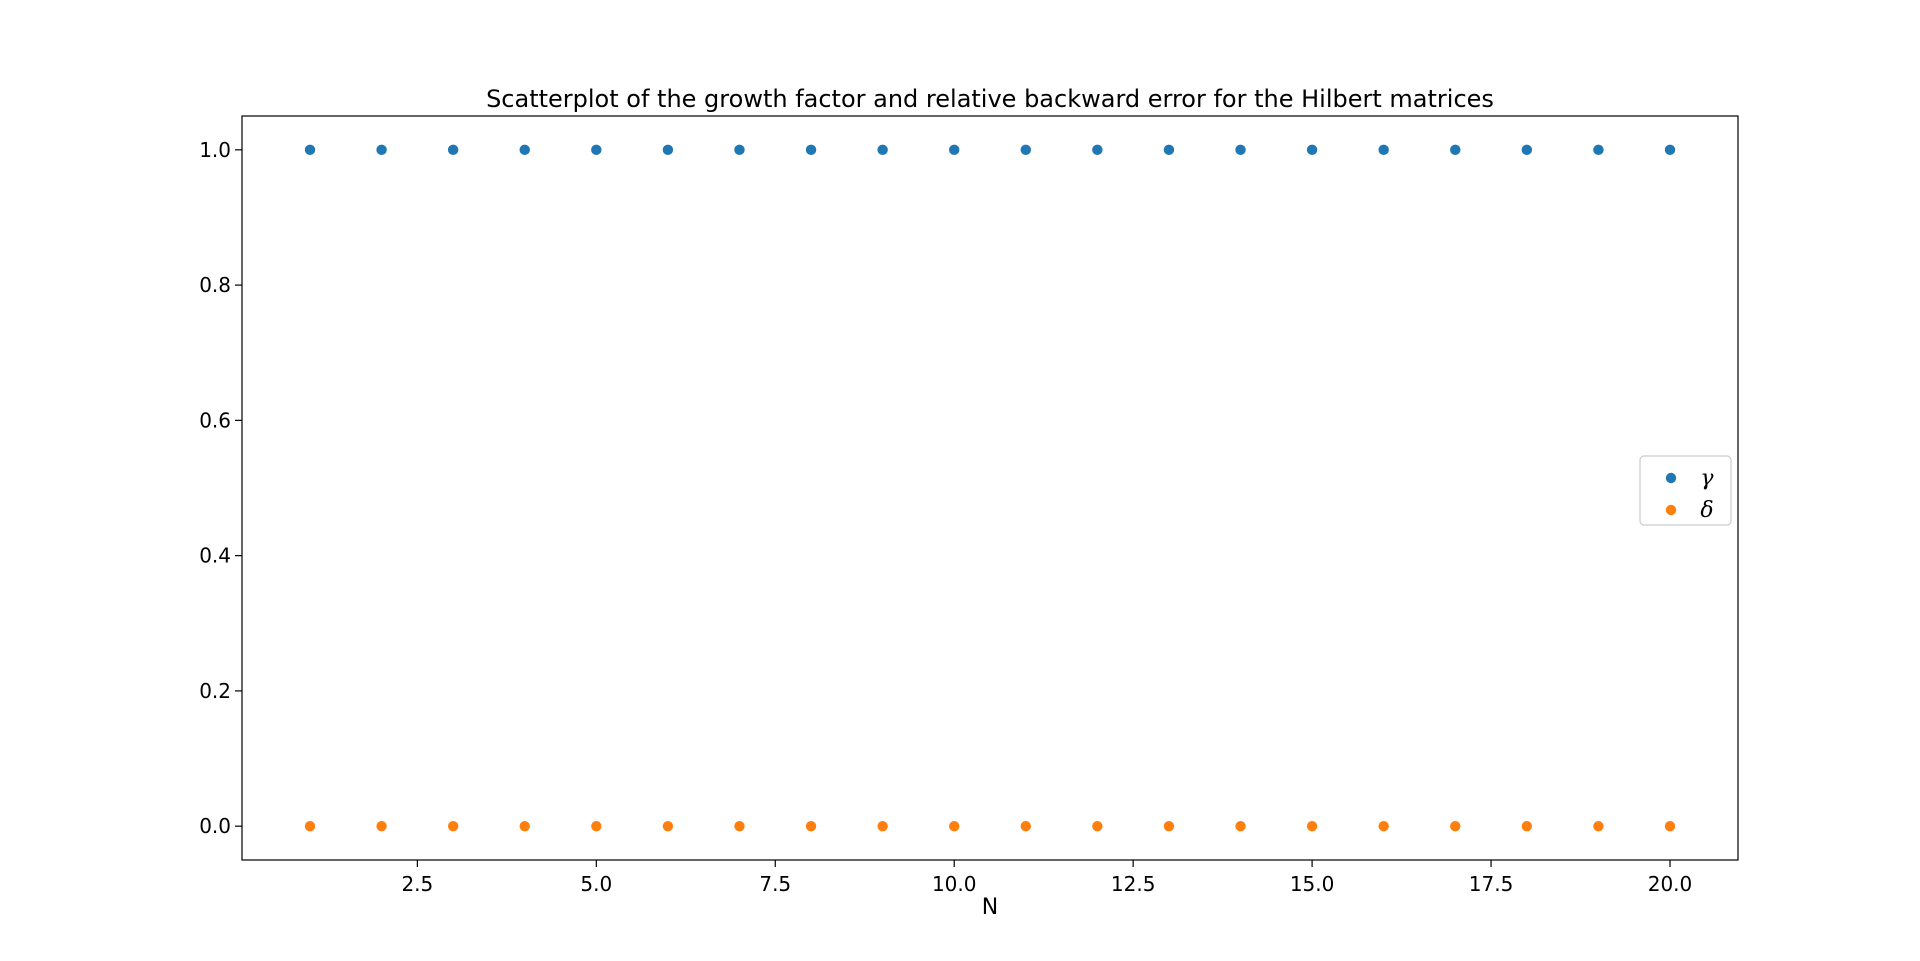 The height and width of the screenshot is (961, 1920). Describe the element at coordinates (1706, 510) in the screenshot. I see `legend-label: δ` at that location.